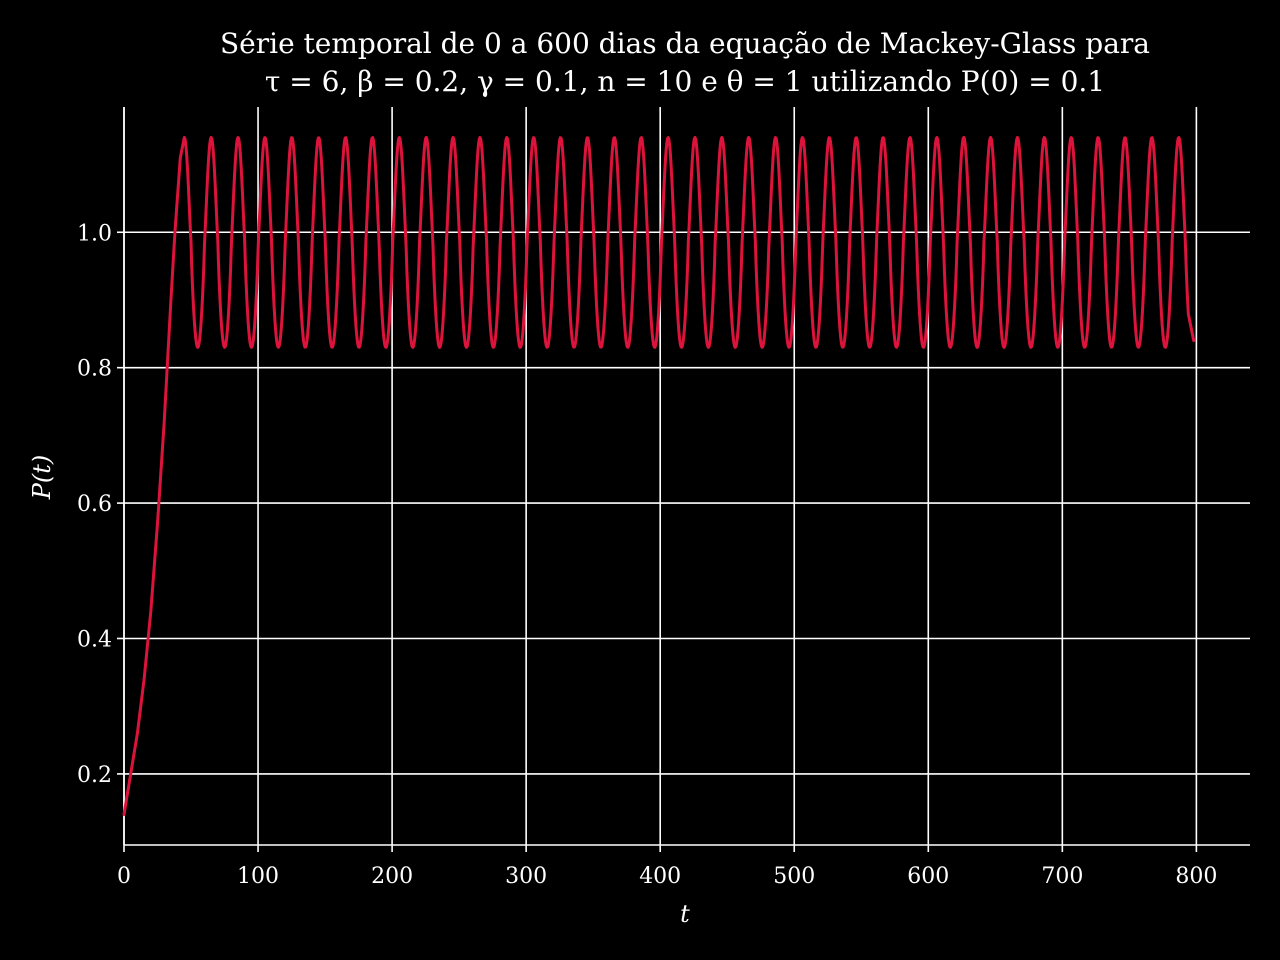 This screenshot has height=960, width=1280. Describe the element at coordinates (1062, 876) in the screenshot. I see `x-tick-label: 700` at that location.